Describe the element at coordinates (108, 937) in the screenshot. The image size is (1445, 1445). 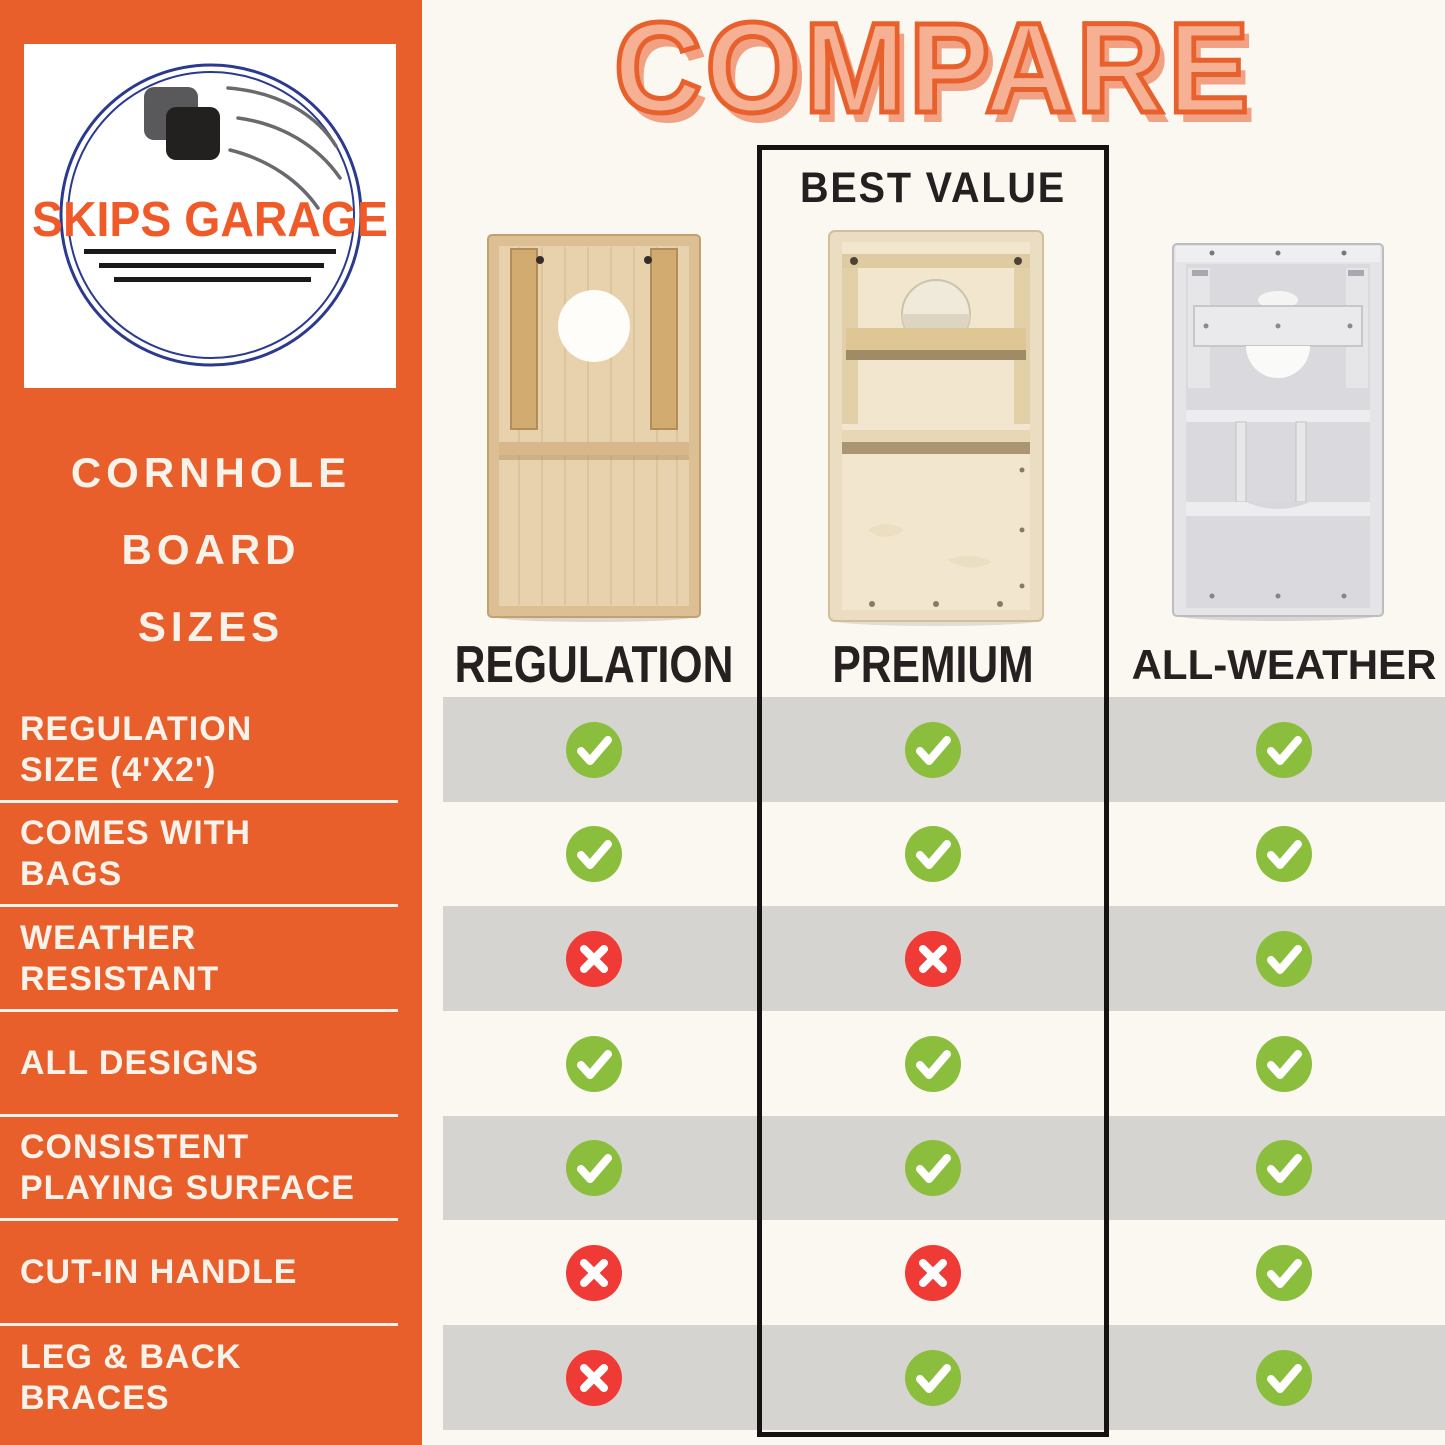
I see `feature-label-line: WEATHER` at that location.